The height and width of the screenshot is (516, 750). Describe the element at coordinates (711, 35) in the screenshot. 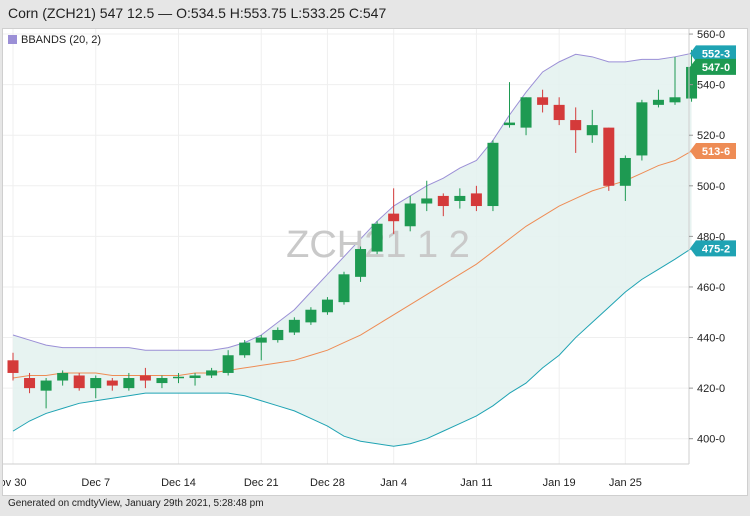

I see `y-tick-label: 560-0` at that location.